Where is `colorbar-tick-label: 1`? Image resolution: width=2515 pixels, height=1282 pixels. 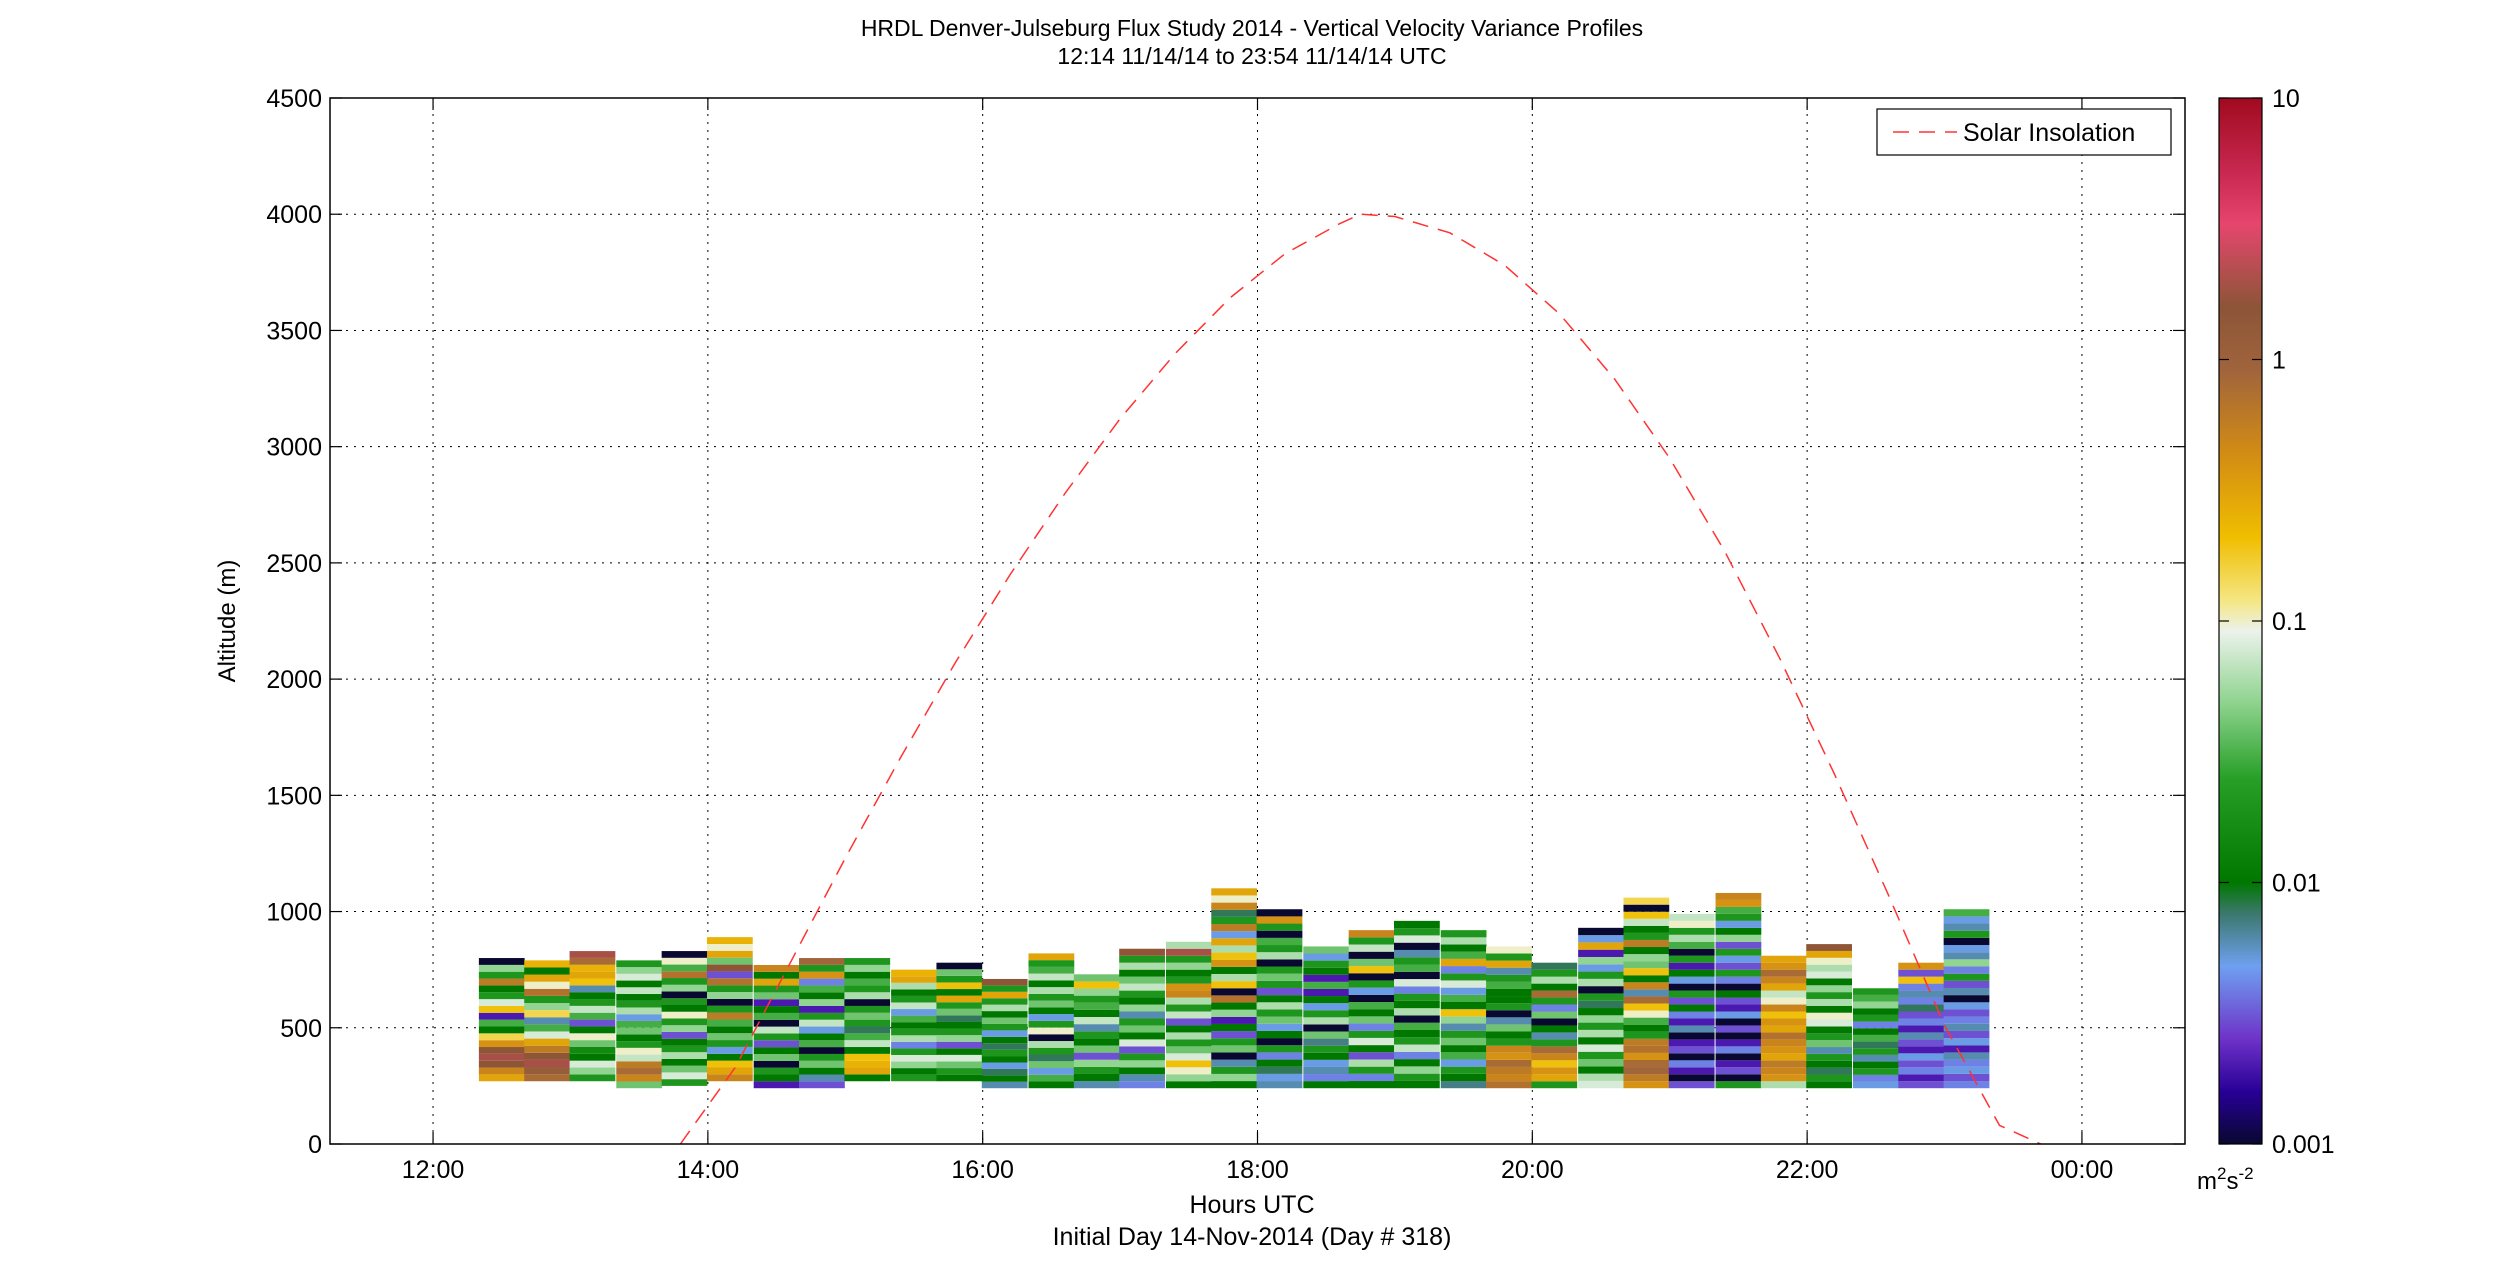 colorbar-tick-label: 1 is located at coordinates (2279, 361).